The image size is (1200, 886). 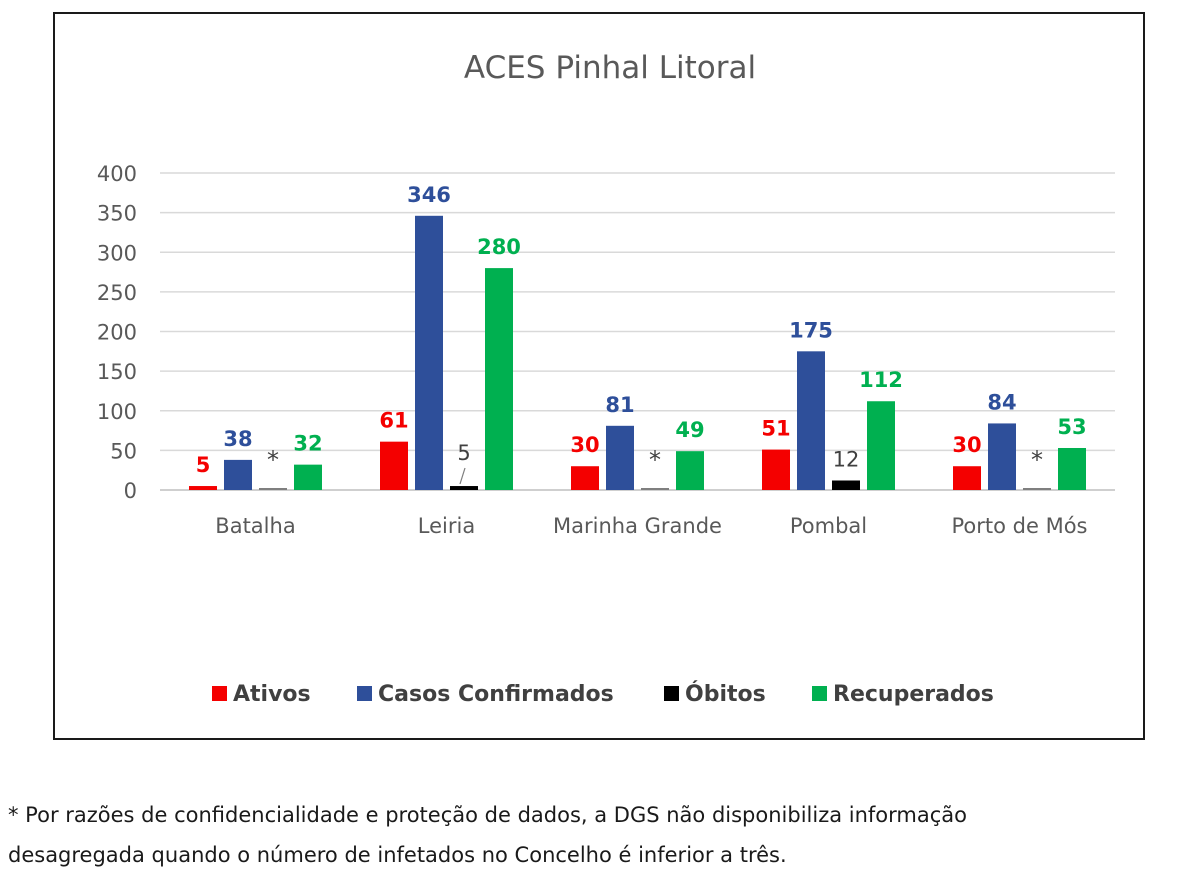 I want to click on x-tick-label-4: Porto de Mós, so click(x=1020, y=526).